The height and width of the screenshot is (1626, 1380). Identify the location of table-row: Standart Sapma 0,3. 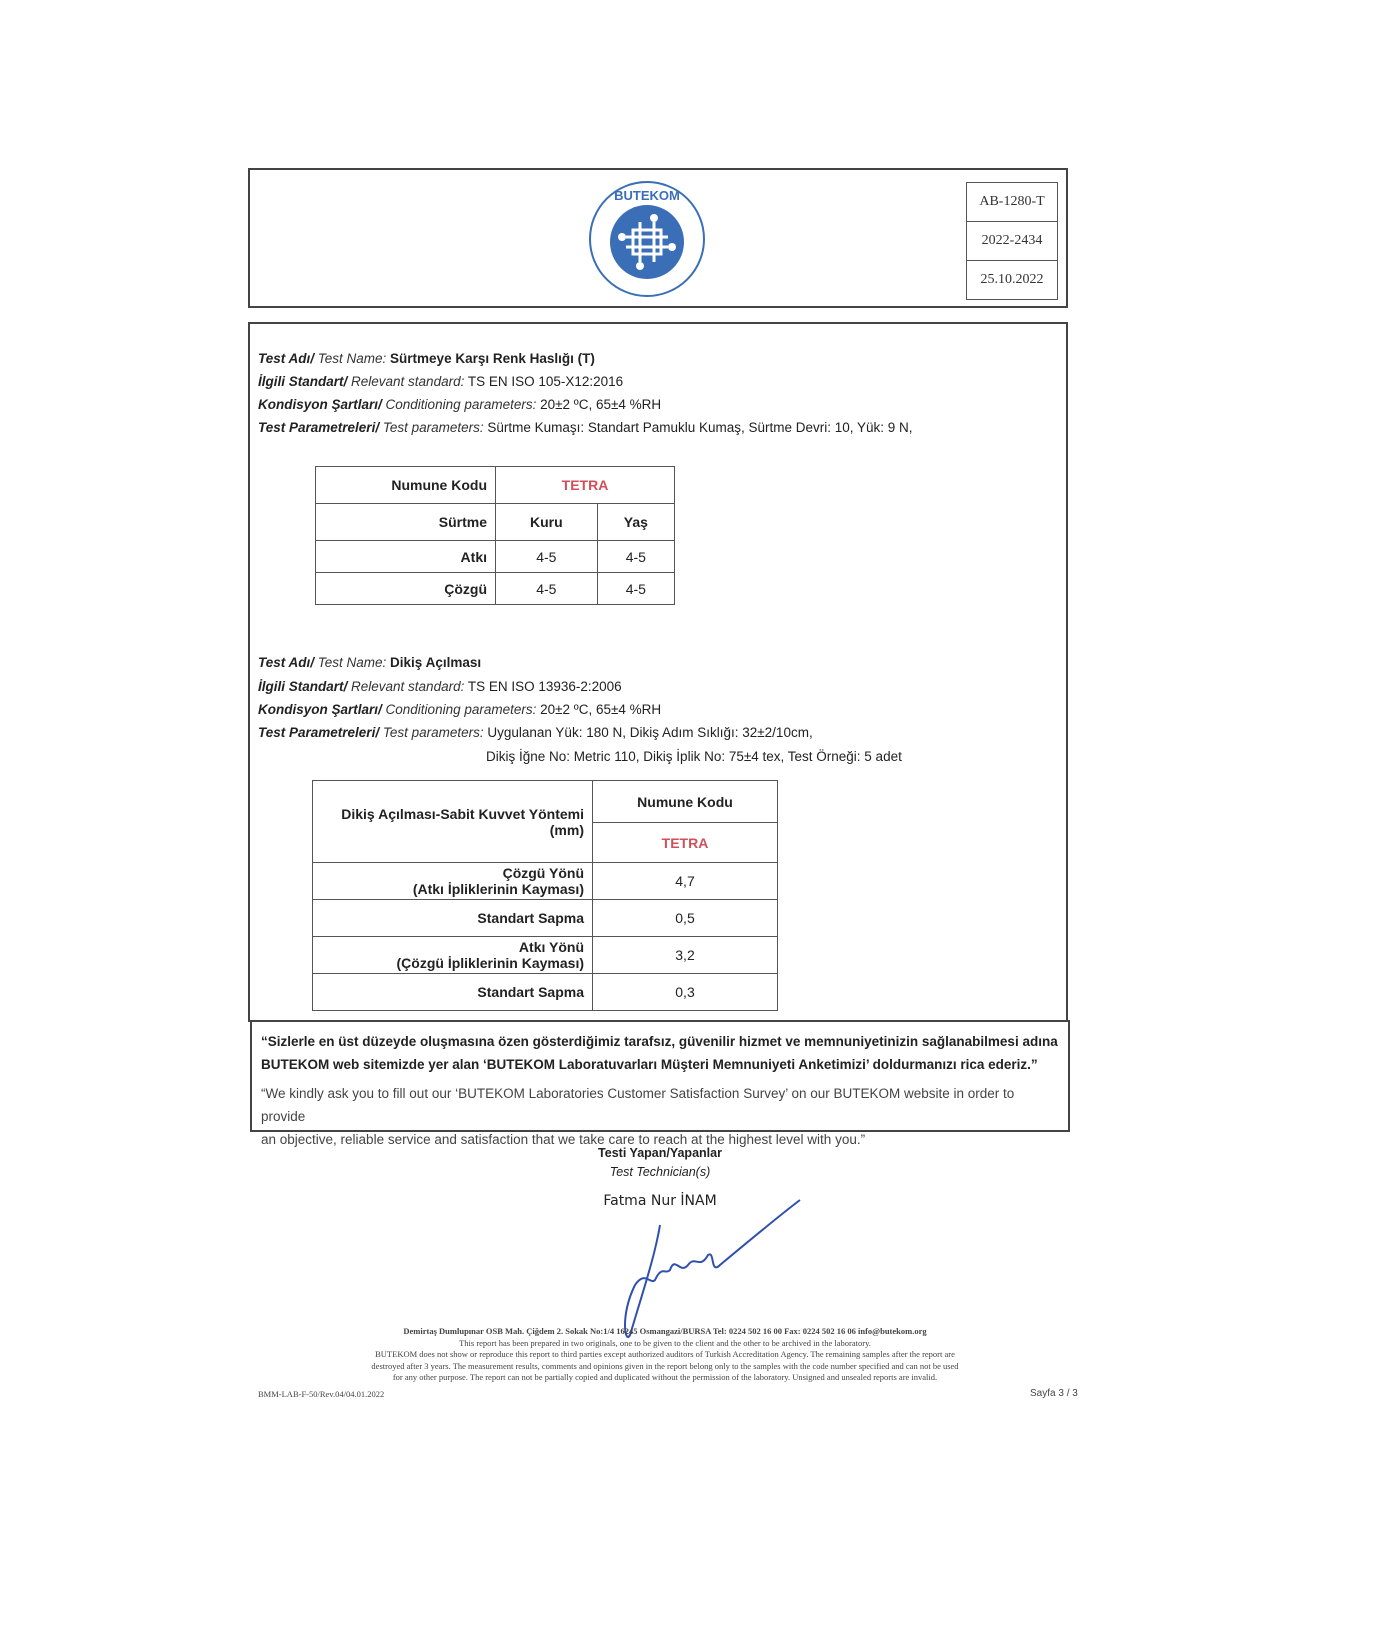
(545, 992).